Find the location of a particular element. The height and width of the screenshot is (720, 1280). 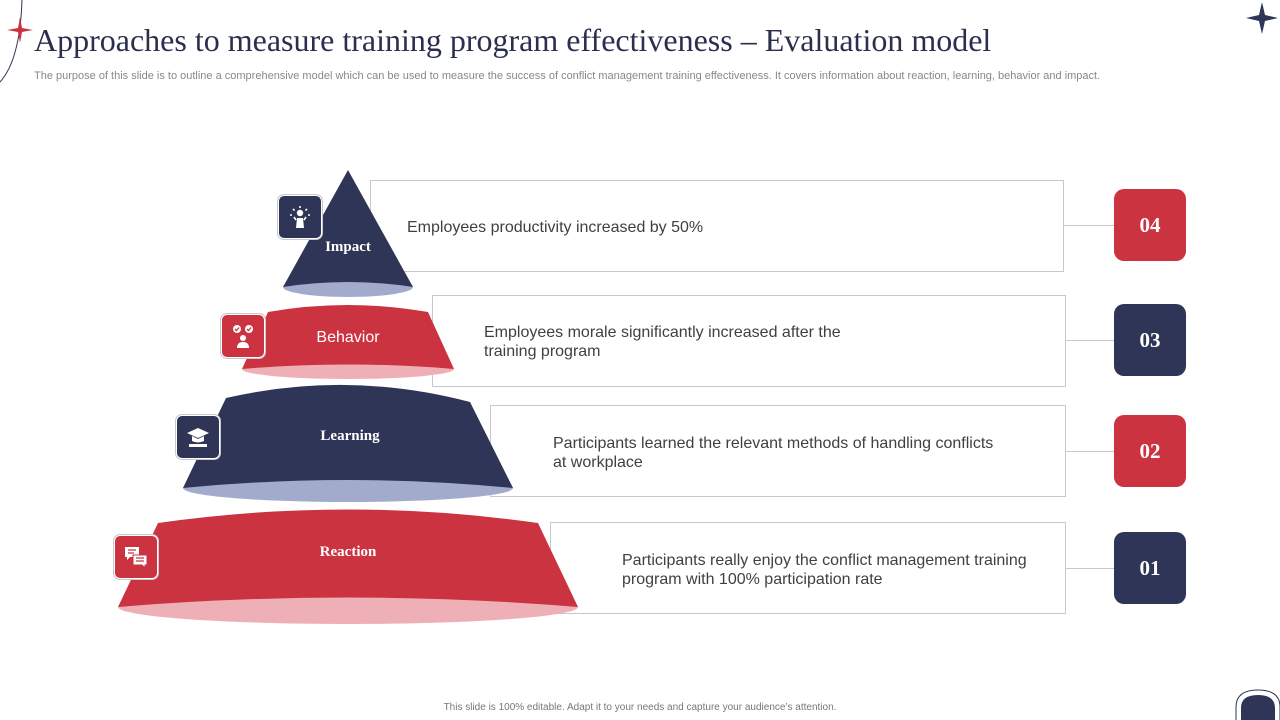

learning-layer is located at coordinates (348, 436).